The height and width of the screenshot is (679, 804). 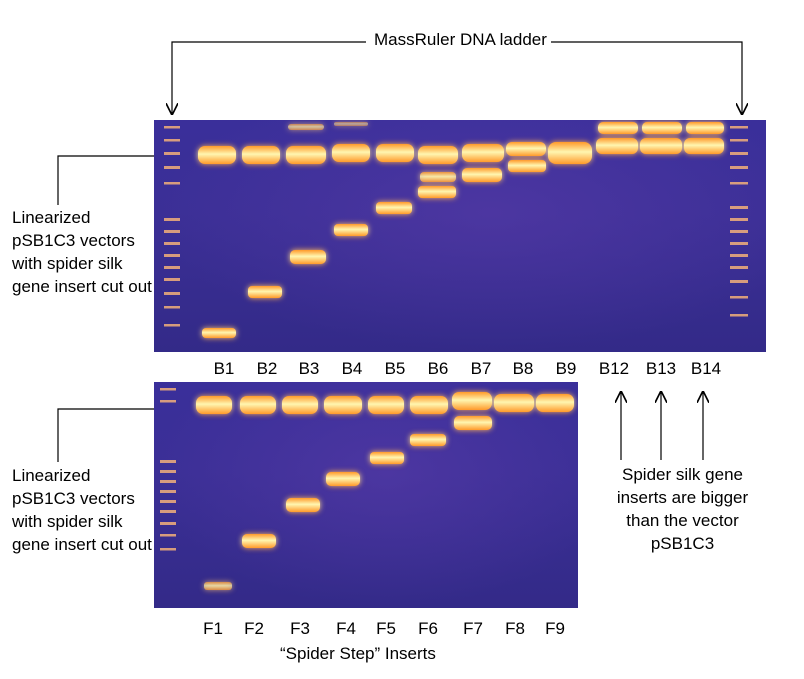 What do you see at coordinates (395, 153) in the screenshot?
I see `band-b5-vector` at bounding box center [395, 153].